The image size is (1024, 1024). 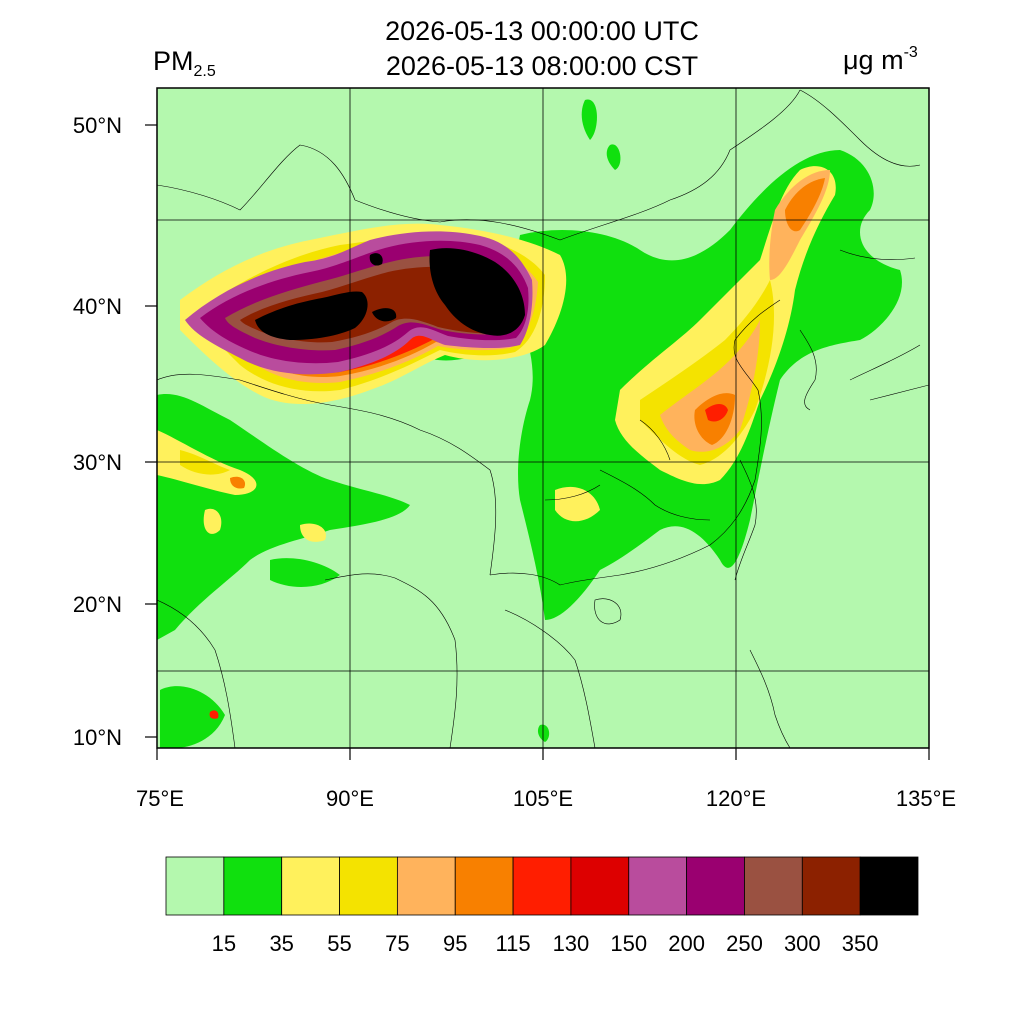 I want to click on lon-label-75: 75°E, so click(x=160, y=798).